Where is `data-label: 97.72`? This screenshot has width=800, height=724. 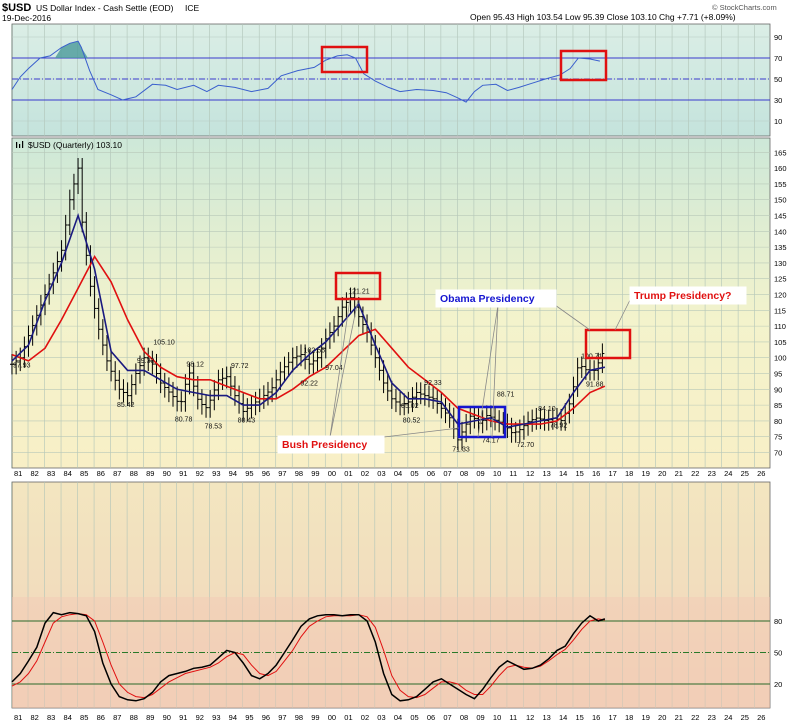
data-label: 97.72 is located at coordinates (240, 366).